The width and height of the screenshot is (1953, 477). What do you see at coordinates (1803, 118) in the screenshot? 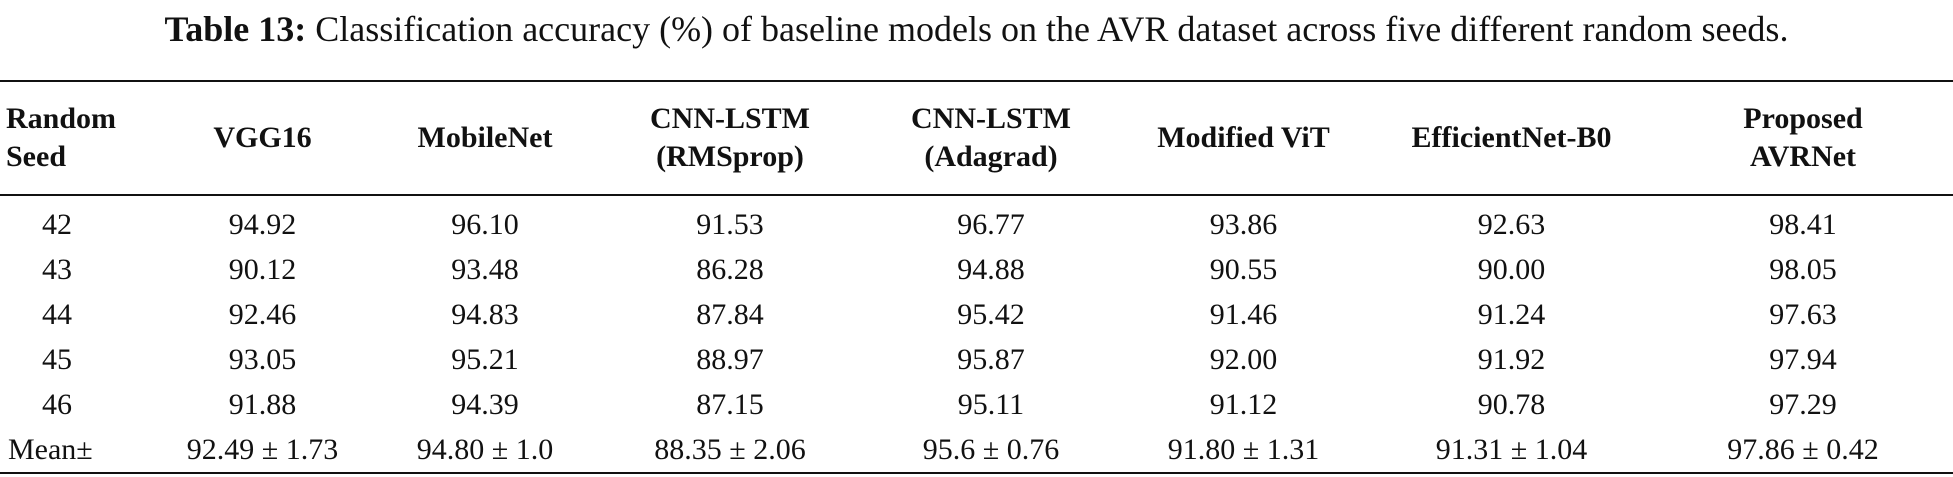
I see `column-header-line: Proposed` at bounding box center [1803, 118].